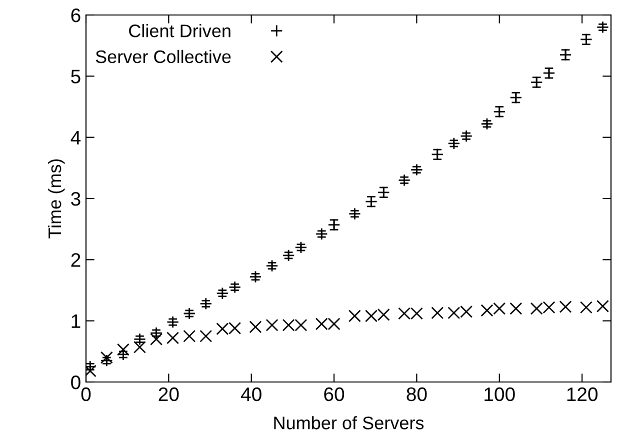 This screenshot has width=623, height=448. I want to click on y-tick-label: 2, so click(75, 260).